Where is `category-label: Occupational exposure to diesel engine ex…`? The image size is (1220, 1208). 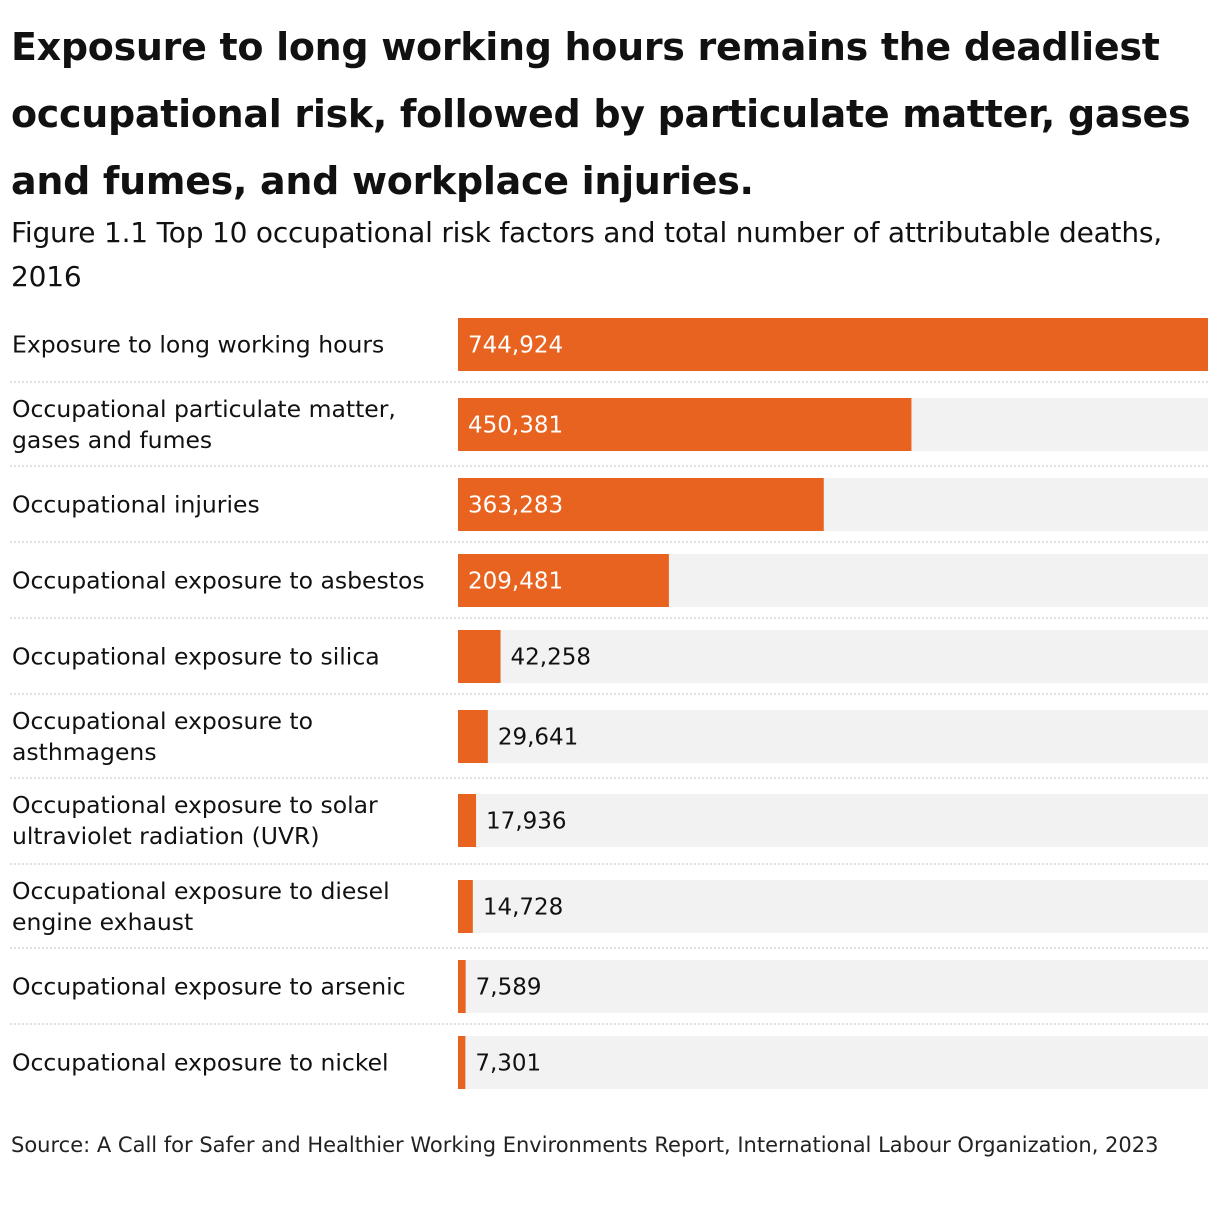 category-label: Occupational exposure to diesel engine ex… is located at coordinates (201, 906).